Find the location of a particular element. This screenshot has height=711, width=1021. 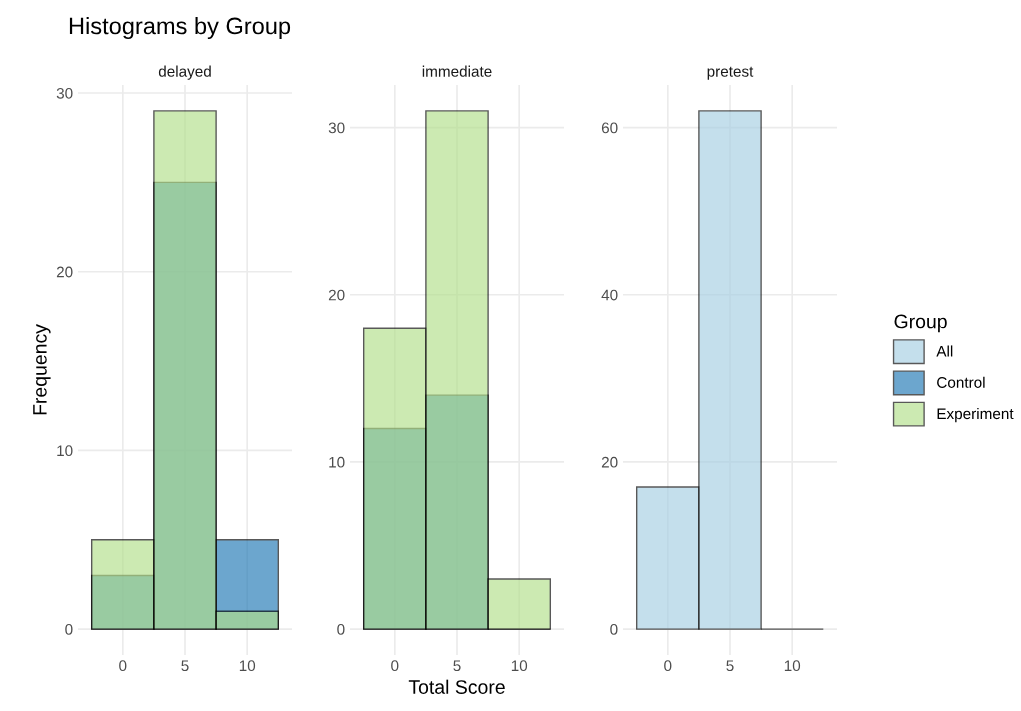

chart-subtitle: delayed is located at coordinates (184, 72).